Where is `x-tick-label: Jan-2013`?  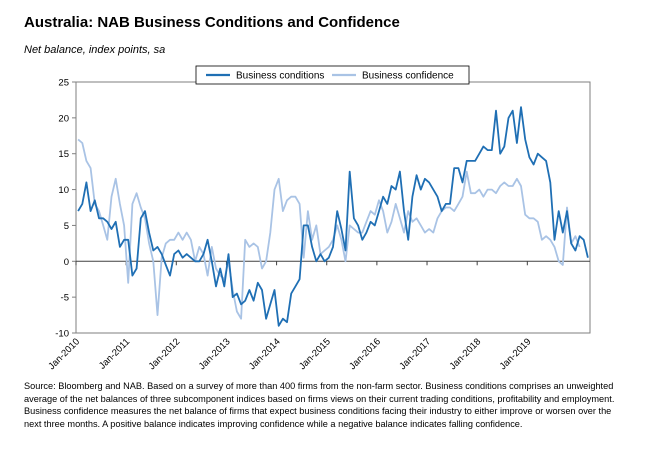 x-tick-label: Jan-2013 is located at coordinates (215, 354).